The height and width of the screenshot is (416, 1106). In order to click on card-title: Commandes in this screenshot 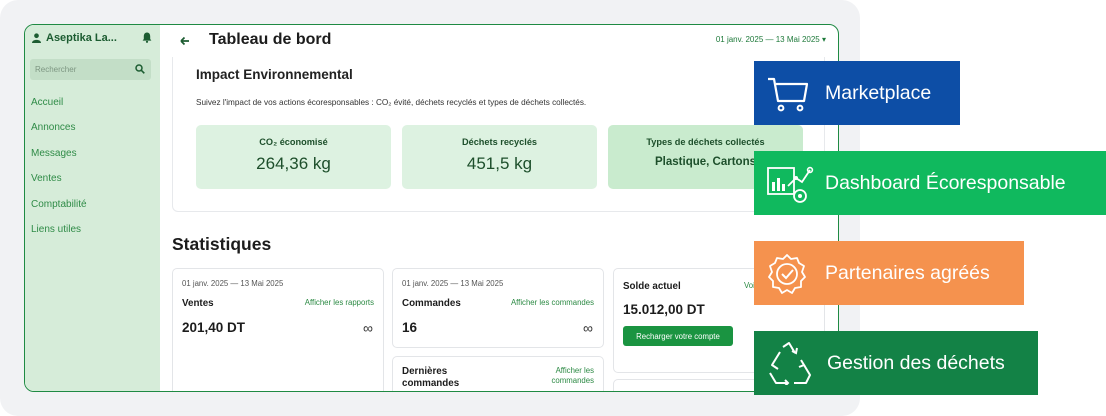, I will do `click(431, 303)`.